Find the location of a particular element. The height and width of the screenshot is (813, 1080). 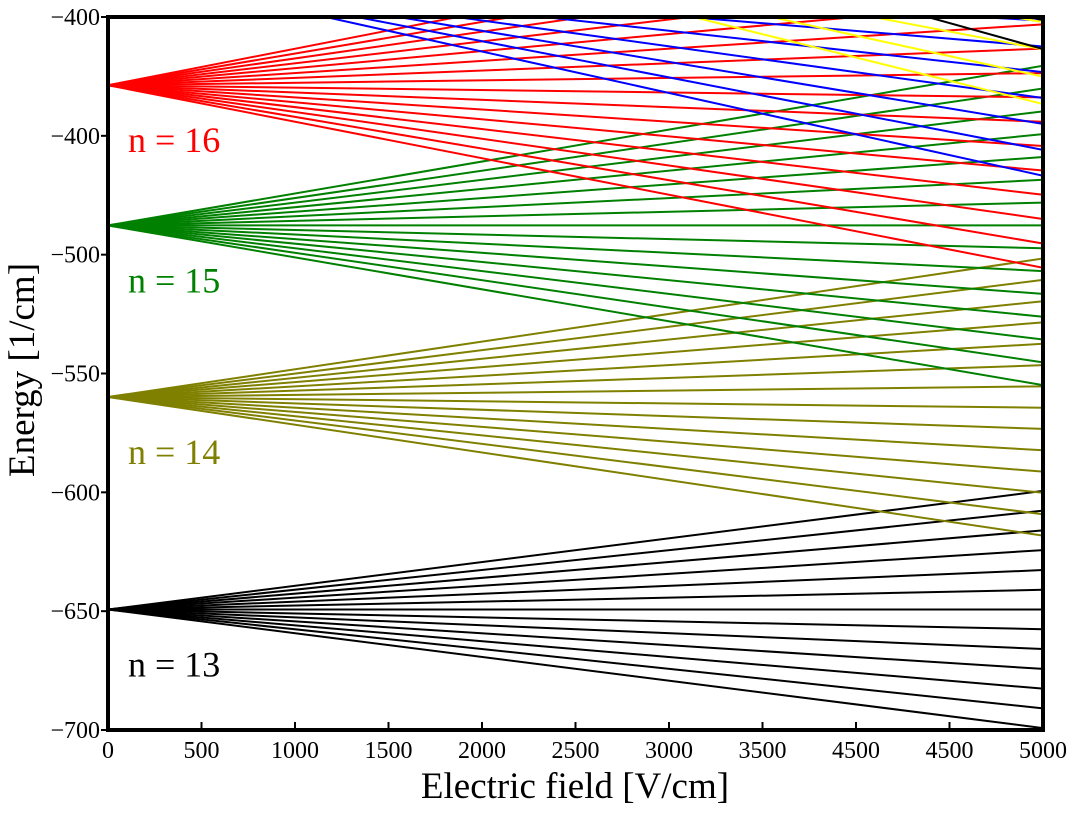

x-tick-label: 1500 is located at coordinates (389, 751).